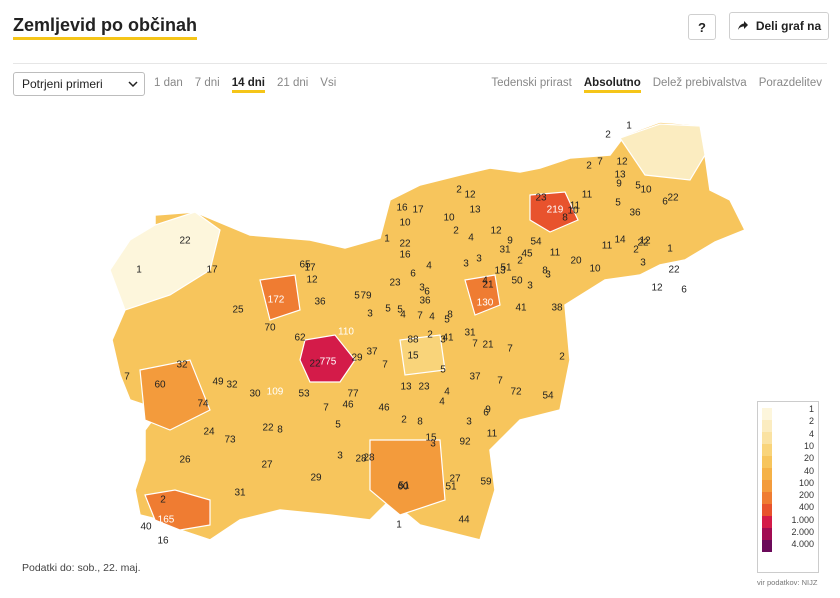  Describe the element at coordinates (146, 527) in the screenshot. I see `municipality-value: 40` at that location.